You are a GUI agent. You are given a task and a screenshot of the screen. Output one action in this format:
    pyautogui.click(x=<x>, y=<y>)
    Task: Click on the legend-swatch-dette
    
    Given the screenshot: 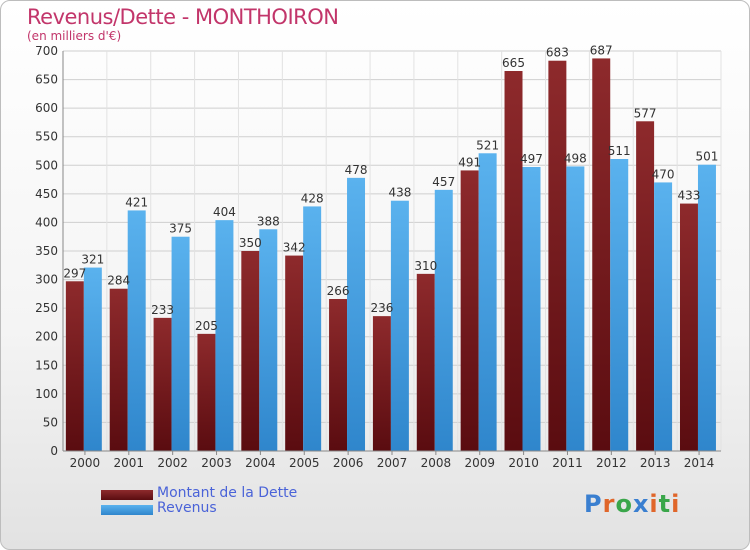 What is the action you would take?
    pyautogui.click(x=127, y=495)
    